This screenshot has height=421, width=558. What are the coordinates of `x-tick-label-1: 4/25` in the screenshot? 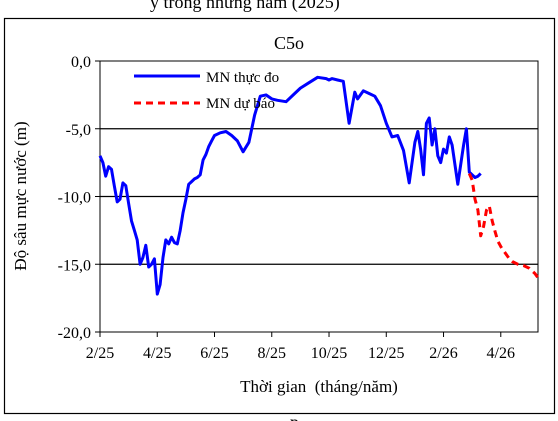 It's located at (157, 353).